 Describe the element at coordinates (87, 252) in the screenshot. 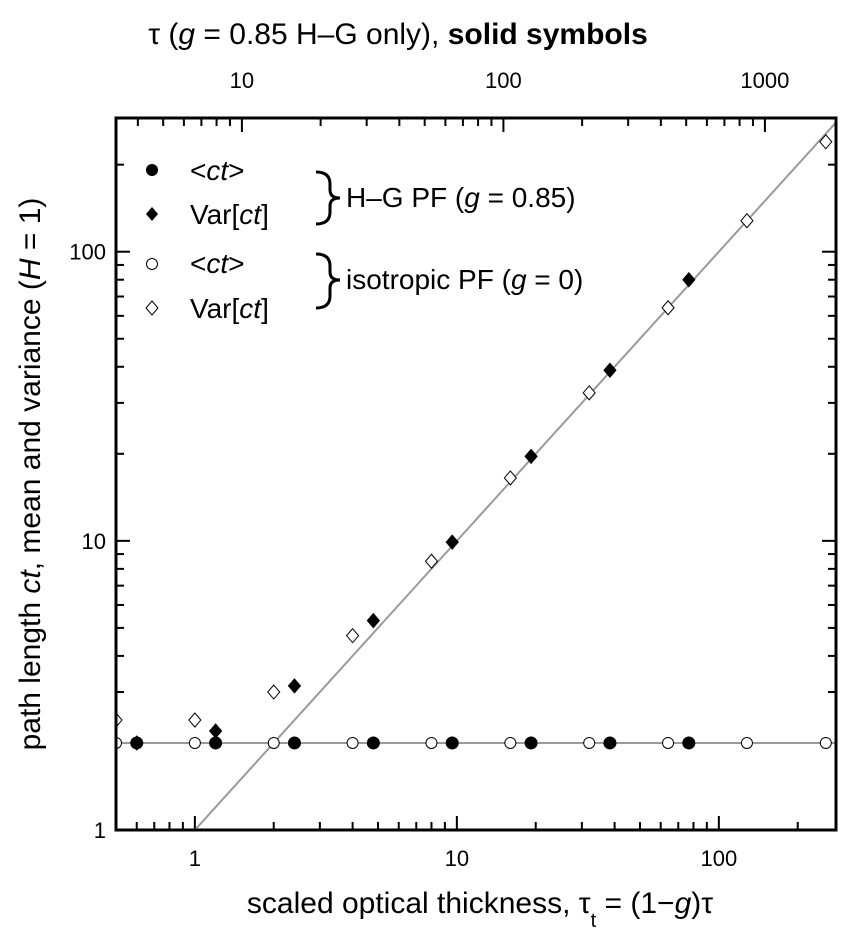

I see `y-tick-label: 100` at that location.